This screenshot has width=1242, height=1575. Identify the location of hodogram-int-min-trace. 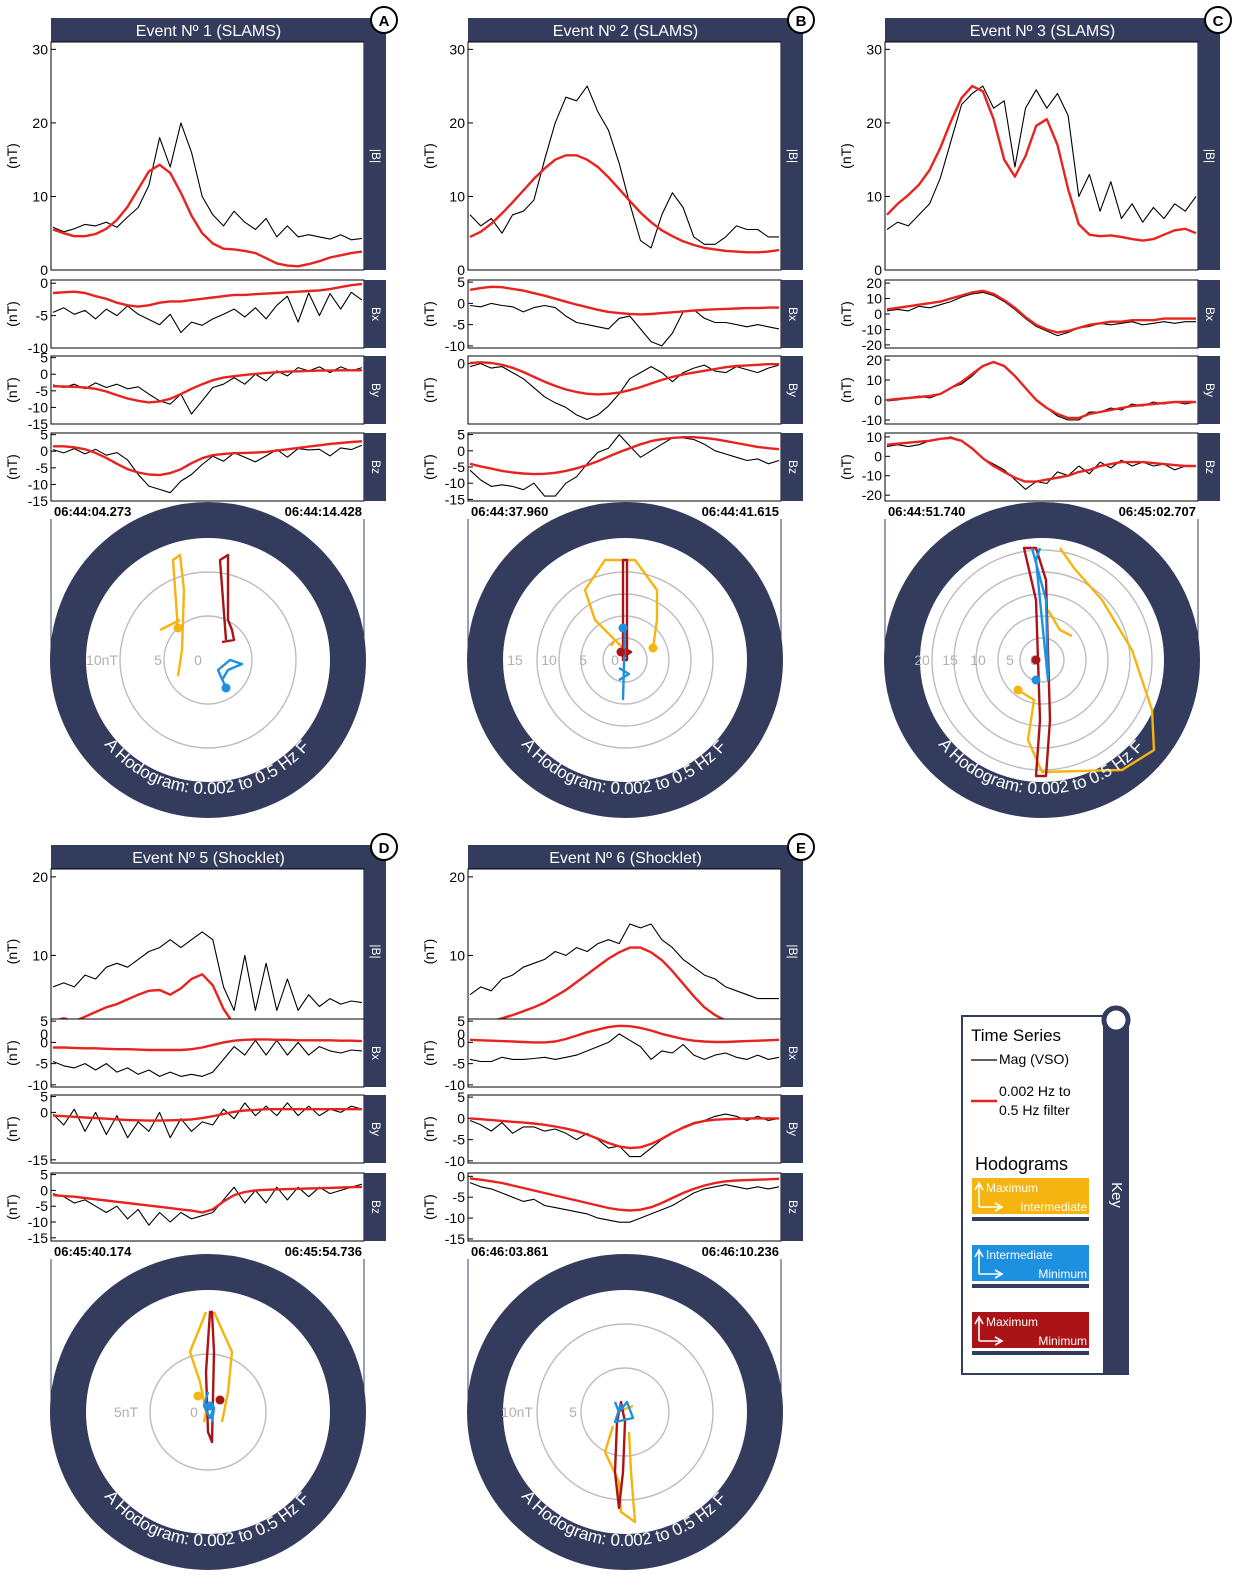
(624, 1412).